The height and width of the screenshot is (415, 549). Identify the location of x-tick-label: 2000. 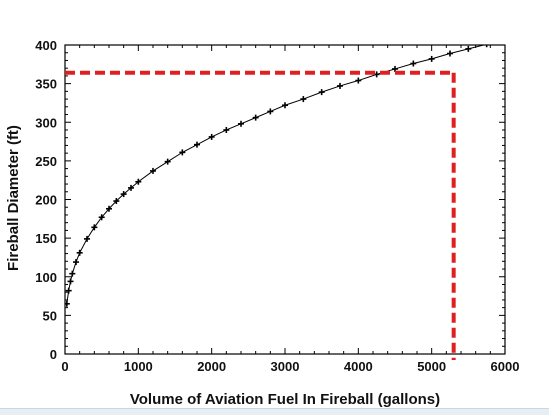
(211, 366).